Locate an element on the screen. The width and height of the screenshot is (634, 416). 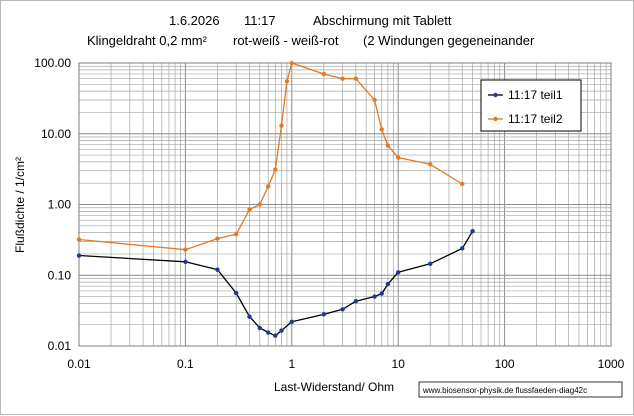
x-tick-label: 10 is located at coordinates (399, 364).